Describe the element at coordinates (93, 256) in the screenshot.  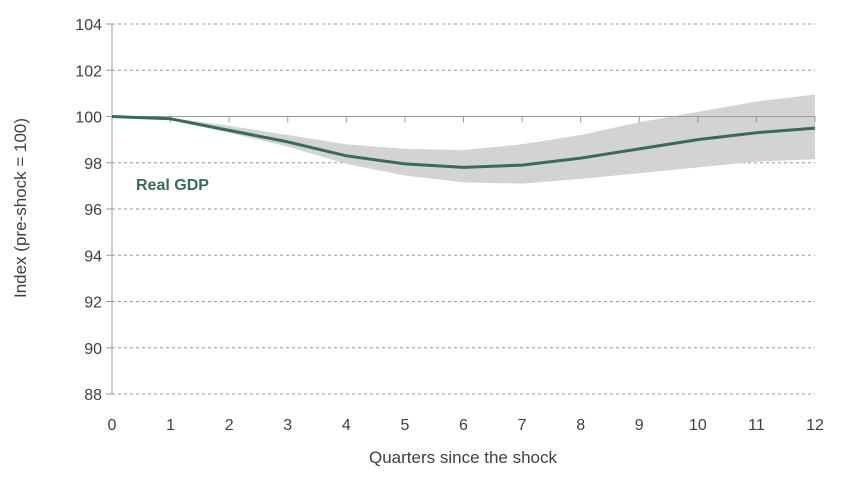
I see `y-tick-label: 94` at that location.